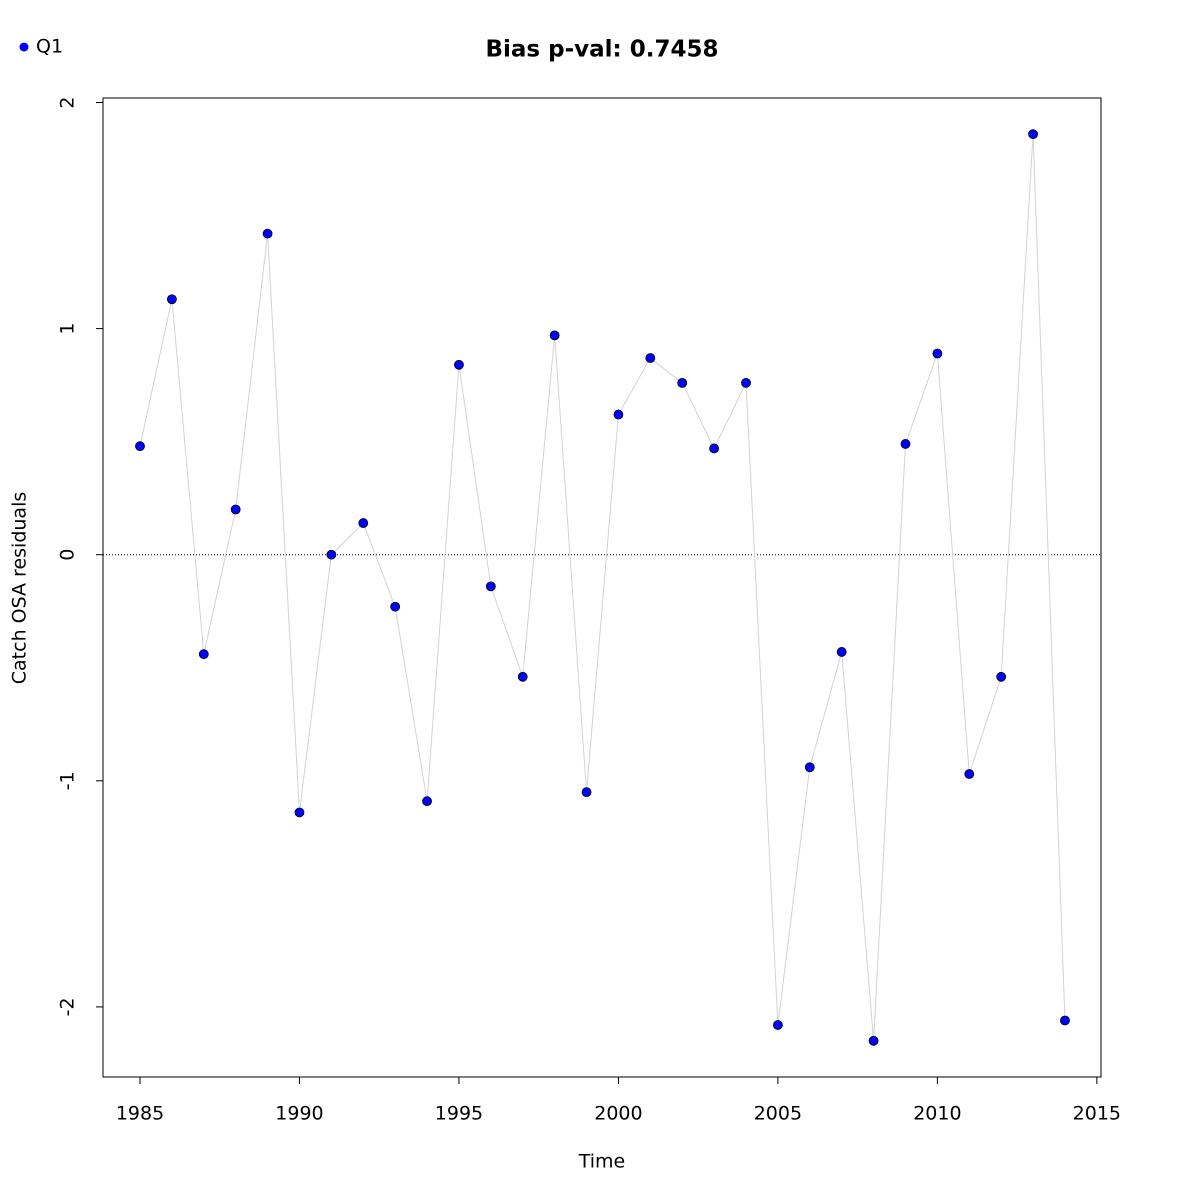 The height and width of the screenshot is (1200, 1200). What do you see at coordinates (1097, 1114) in the screenshot?
I see `x-tick-label: 2015` at bounding box center [1097, 1114].